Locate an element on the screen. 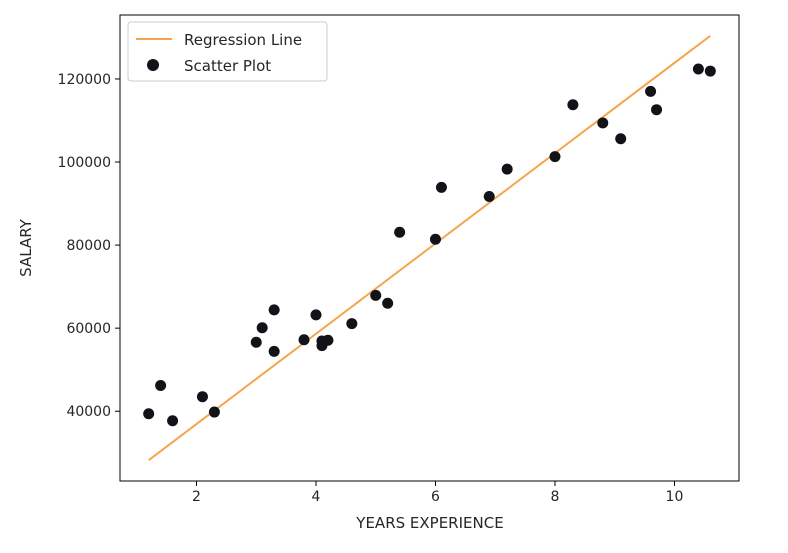 The width and height of the screenshot is (788, 553). x-tick-label: 8 is located at coordinates (555, 497).